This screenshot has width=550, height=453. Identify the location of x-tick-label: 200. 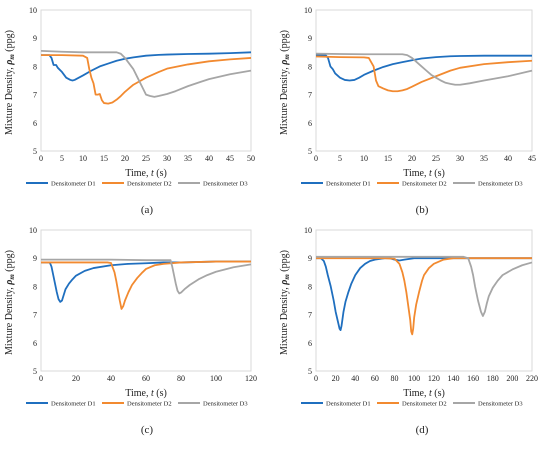
(512, 378).